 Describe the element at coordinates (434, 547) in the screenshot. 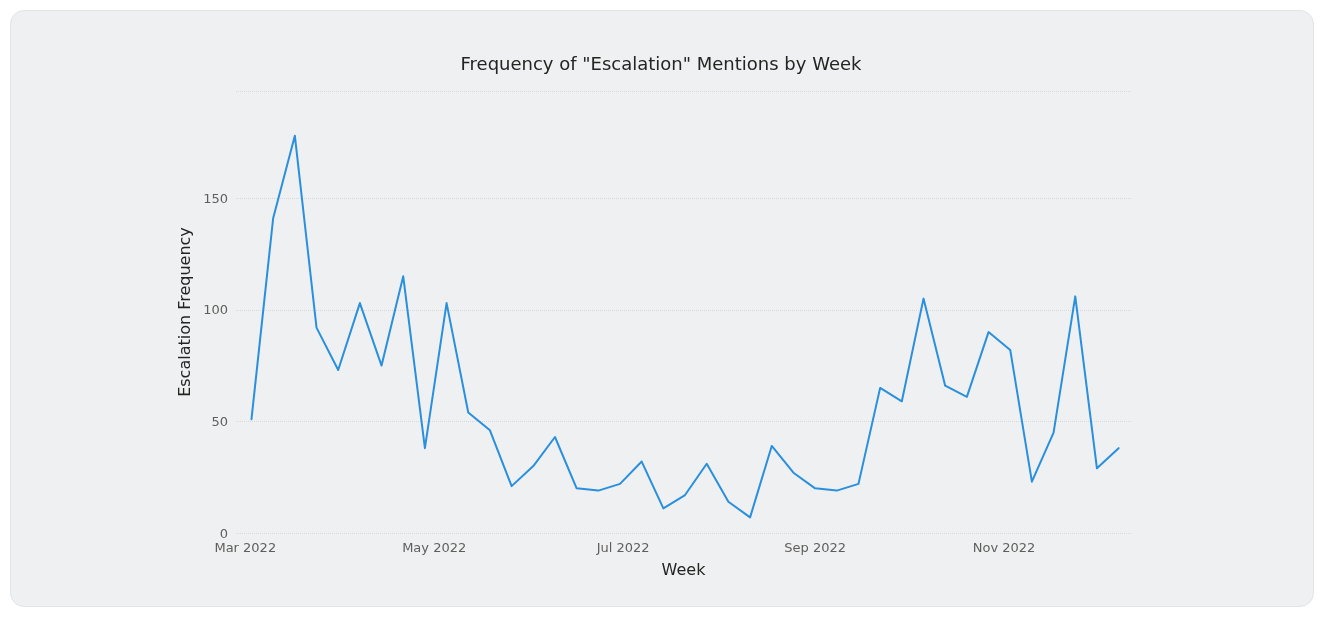

I see `x-tick-label: May 2022` at that location.